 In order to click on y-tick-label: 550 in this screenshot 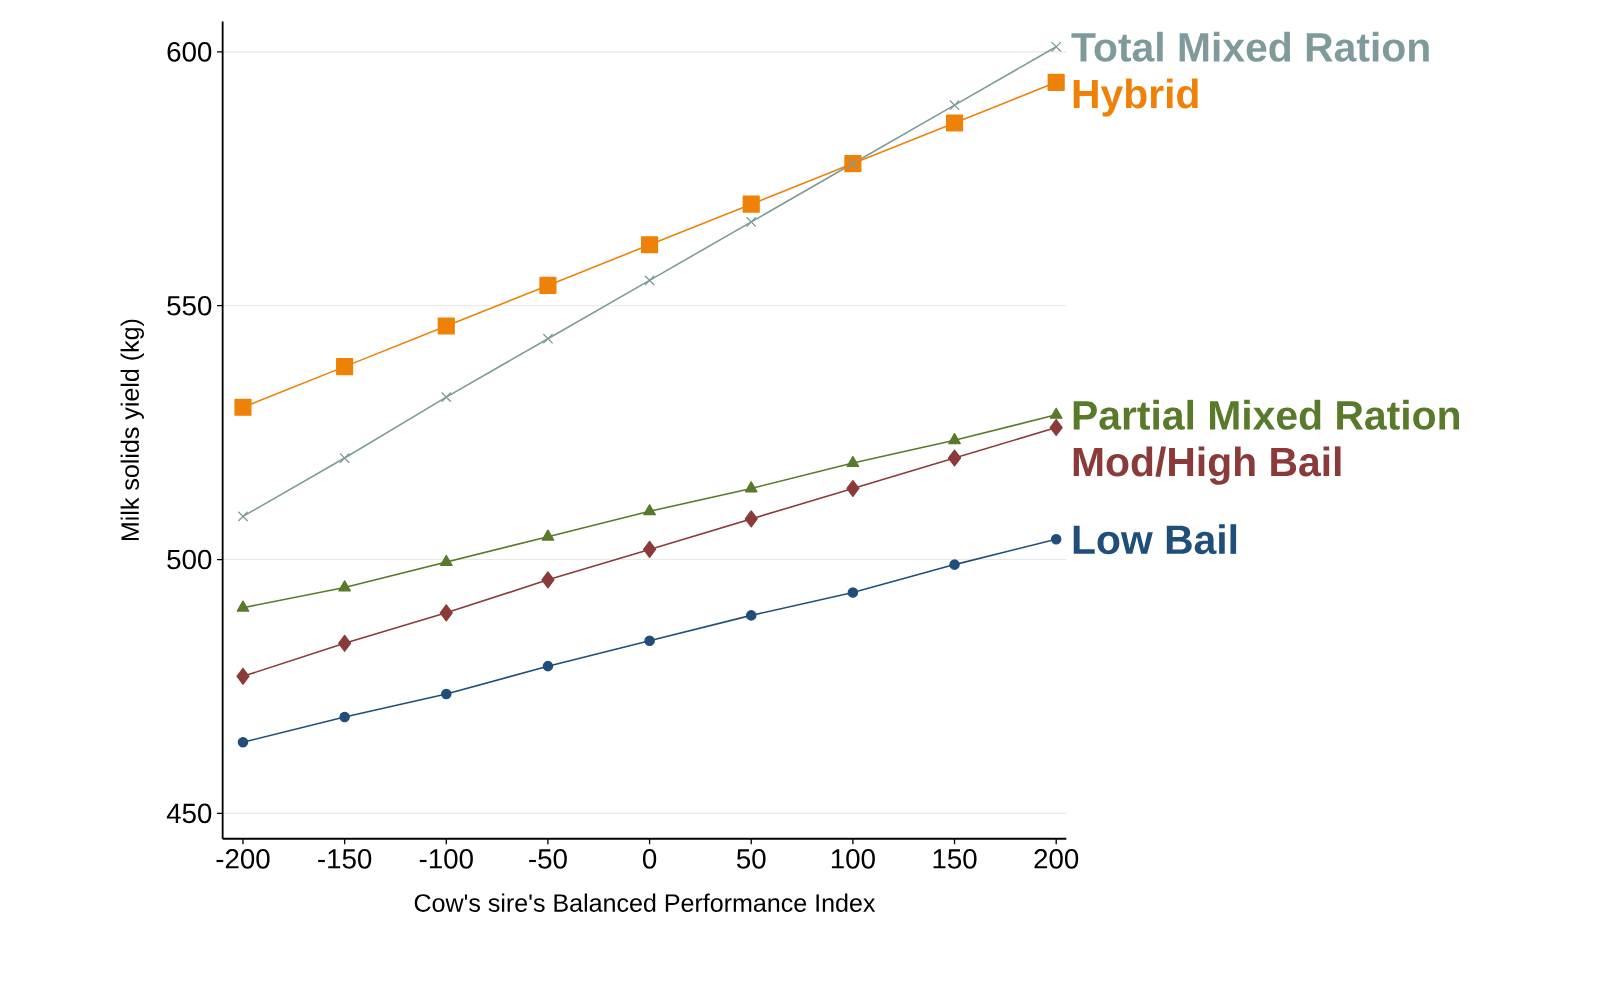, I will do `click(189, 306)`.